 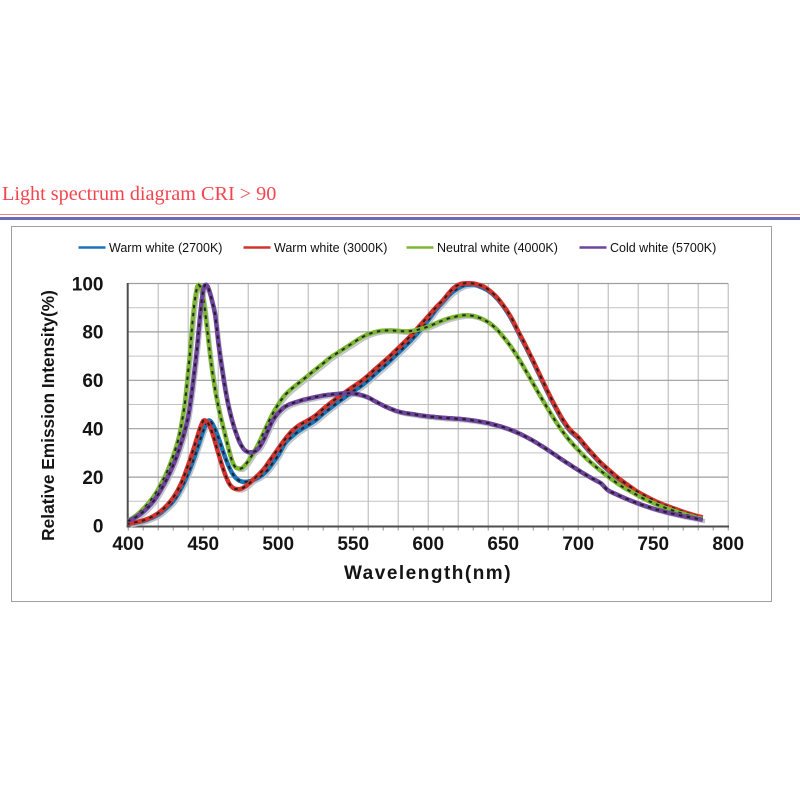 I want to click on svg-text: 600, so click(x=428, y=544).